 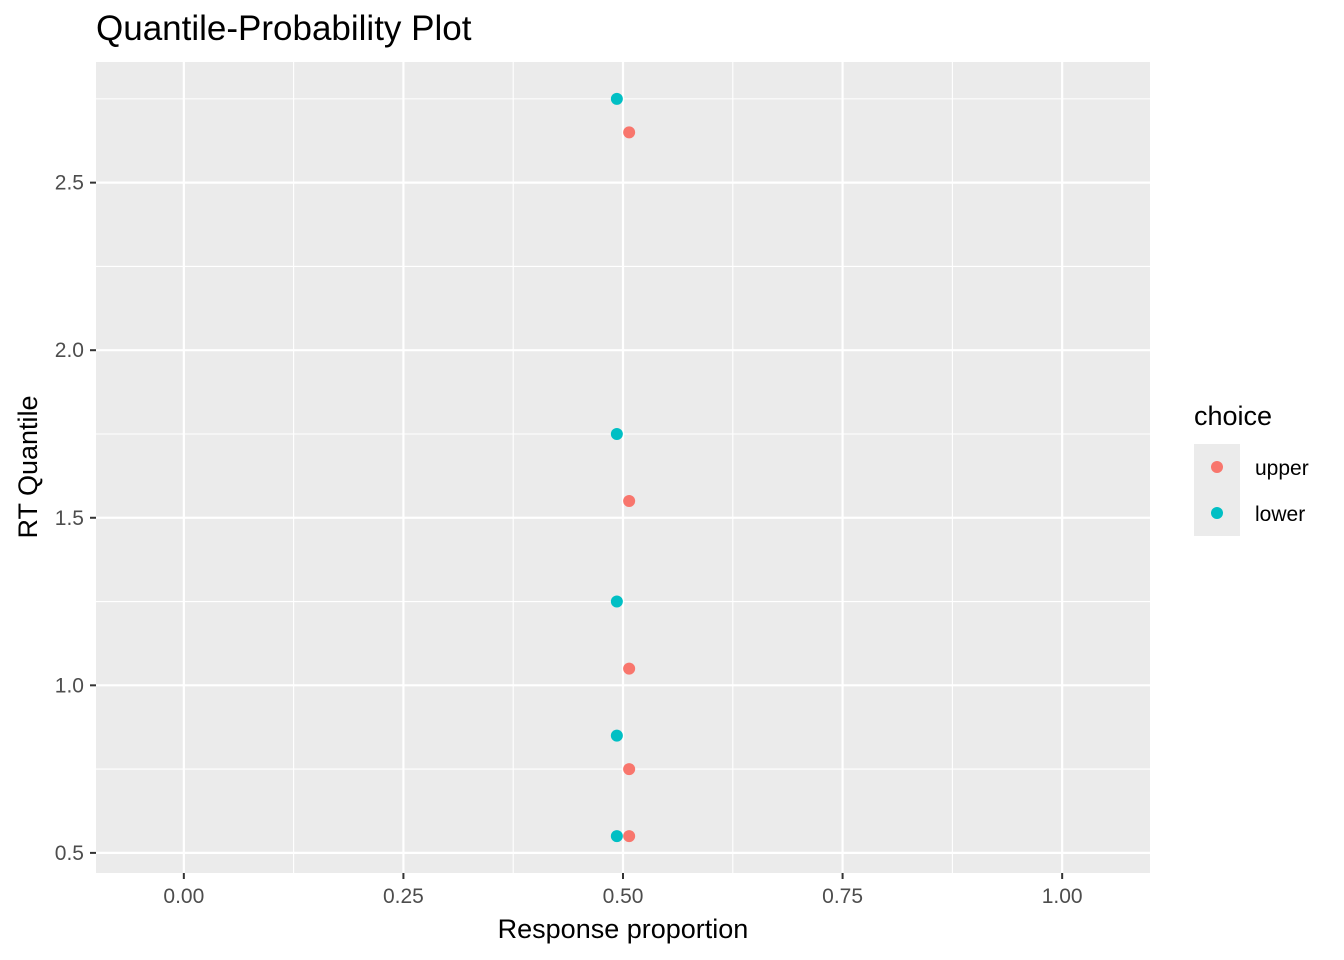 What do you see at coordinates (69, 685) in the screenshot?
I see `y-tick-label: 1.0` at bounding box center [69, 685].